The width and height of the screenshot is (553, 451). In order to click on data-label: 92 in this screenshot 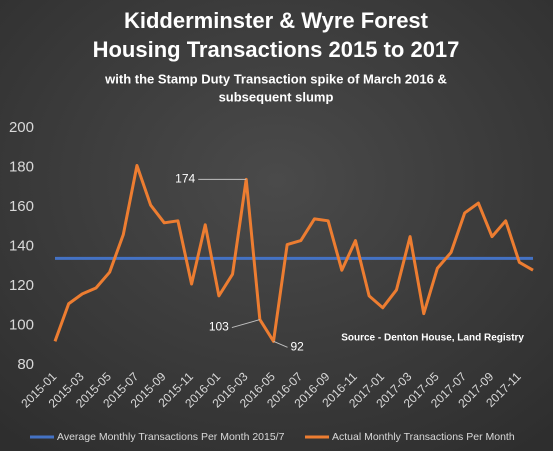, I will do `click(298, 346)`.